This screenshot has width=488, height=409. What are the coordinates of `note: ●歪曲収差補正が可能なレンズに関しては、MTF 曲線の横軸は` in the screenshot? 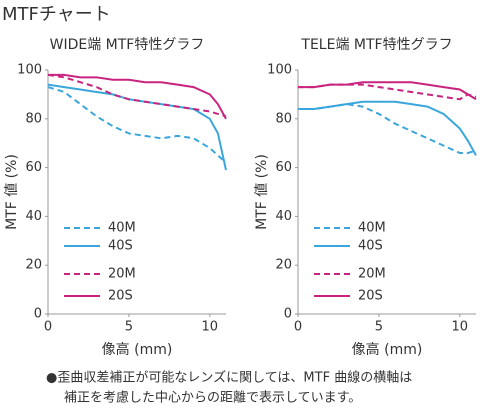 It's located at (229, 378).